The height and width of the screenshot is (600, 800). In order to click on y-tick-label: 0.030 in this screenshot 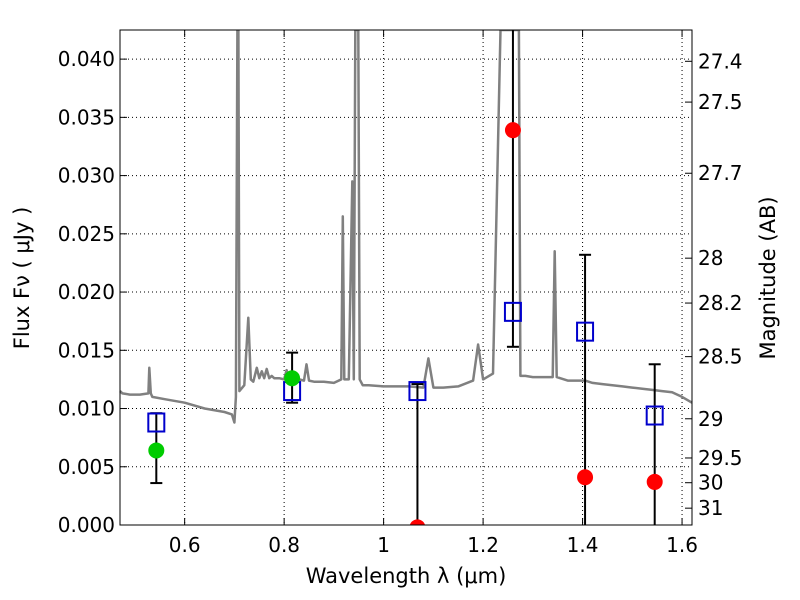, I will do `click(86, 176)`.